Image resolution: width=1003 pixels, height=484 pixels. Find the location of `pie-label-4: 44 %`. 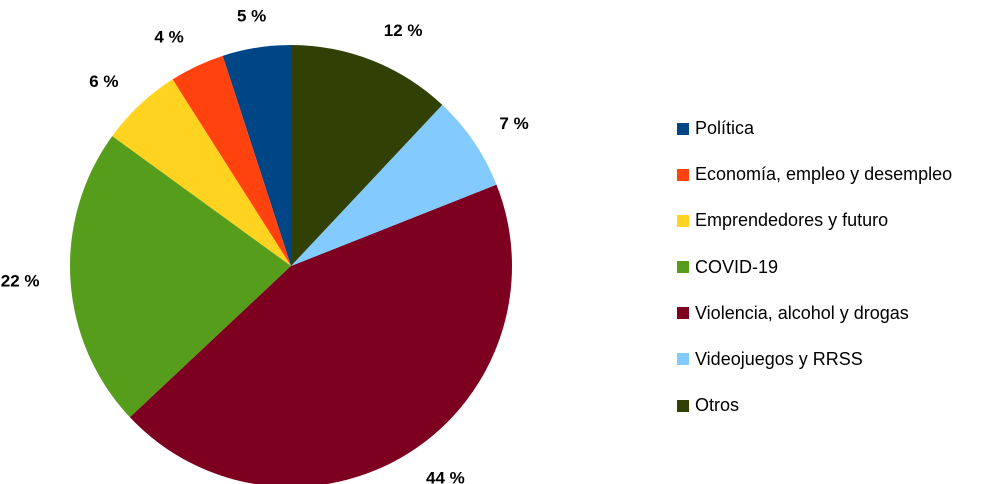

pie-label-4: 44 % is located at coordinates (445, 476).